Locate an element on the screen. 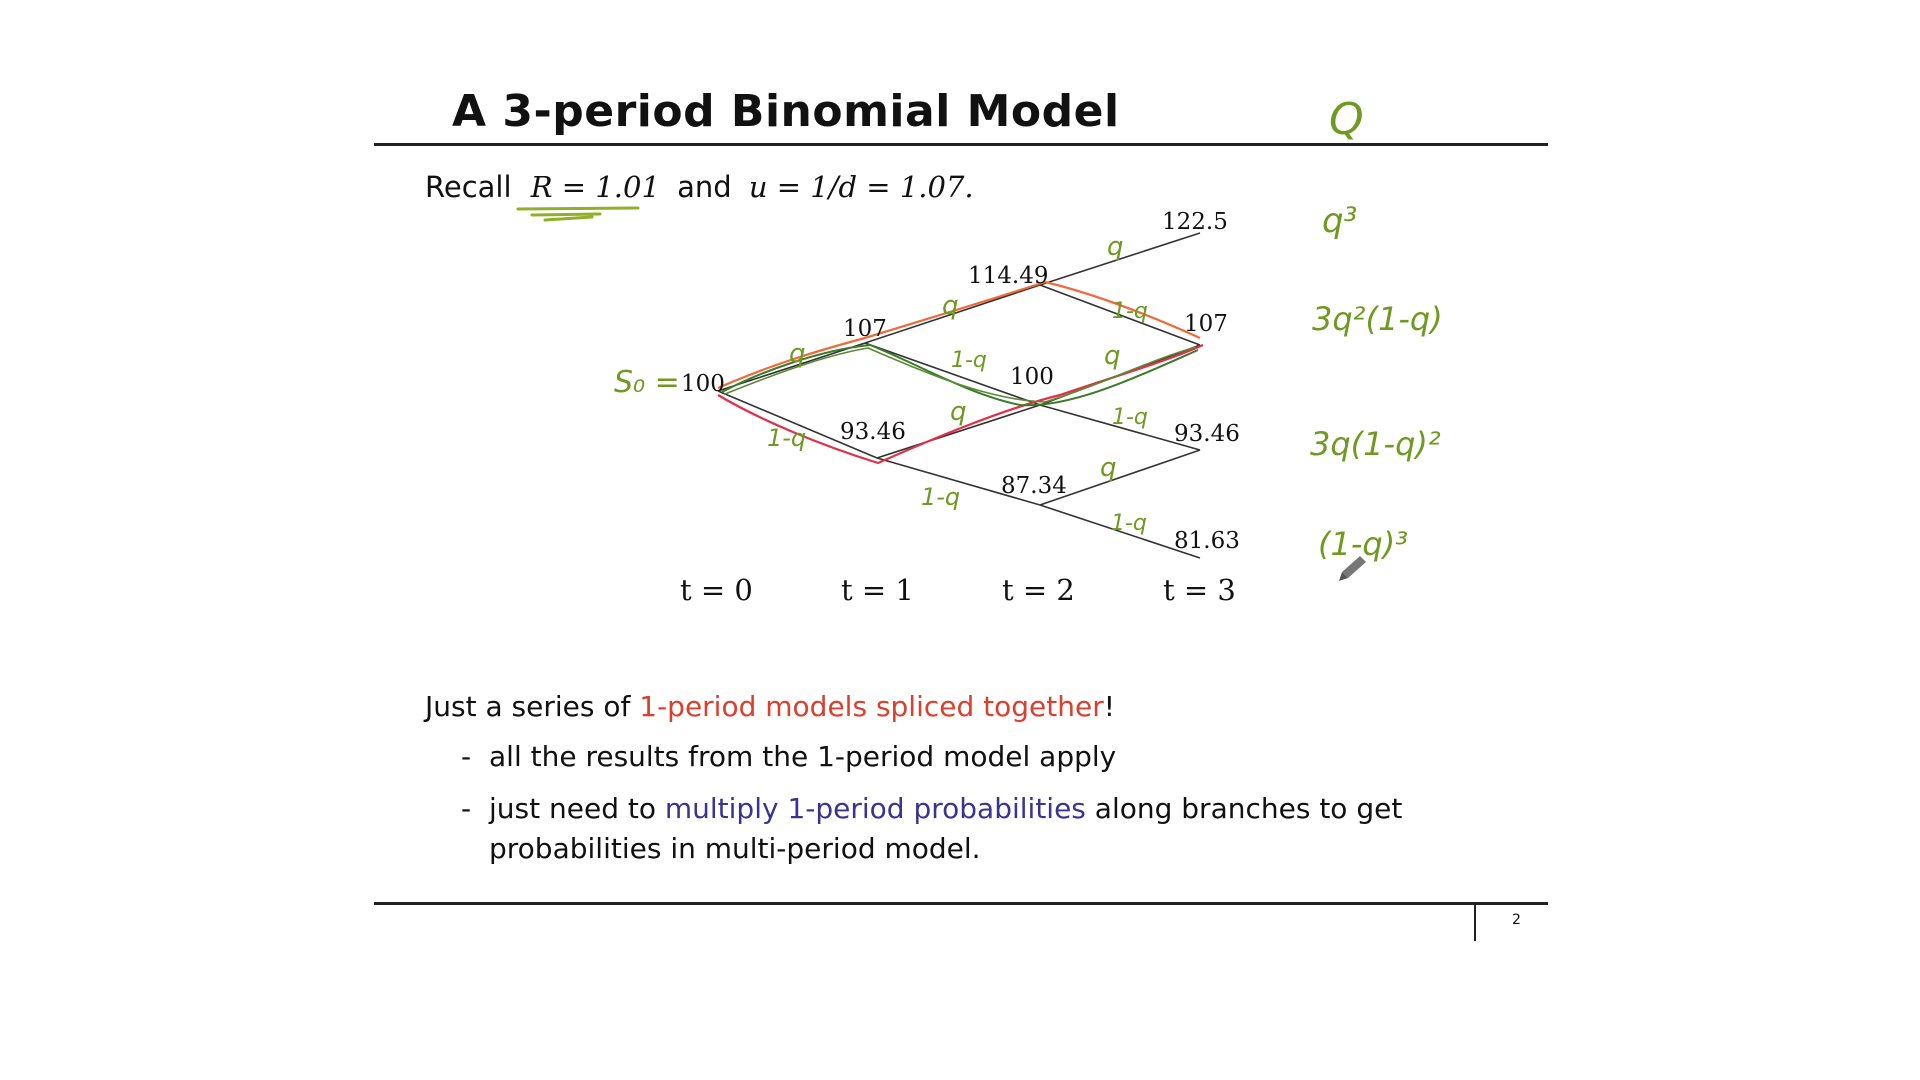 Image resolution: width=1920 pixels, height=1080 pixels. edge-t2u-down is located at coordinates (1120, 315).